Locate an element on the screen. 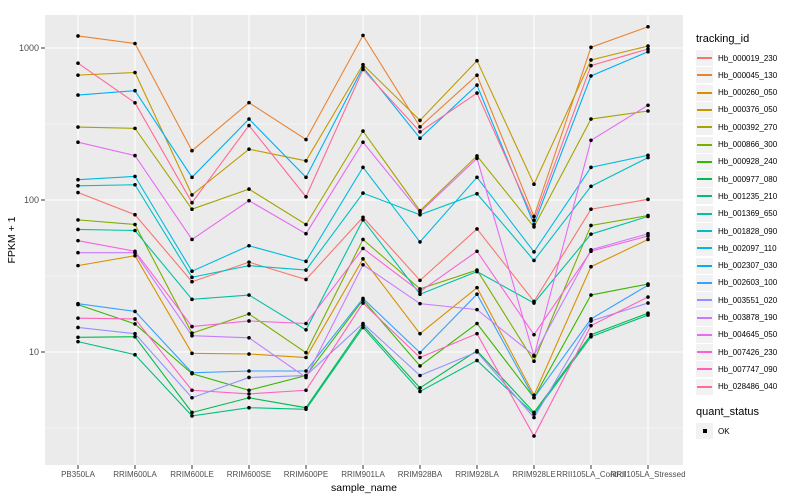  legend-item: Hb_000928_240 is located at coordinates (736, 161).